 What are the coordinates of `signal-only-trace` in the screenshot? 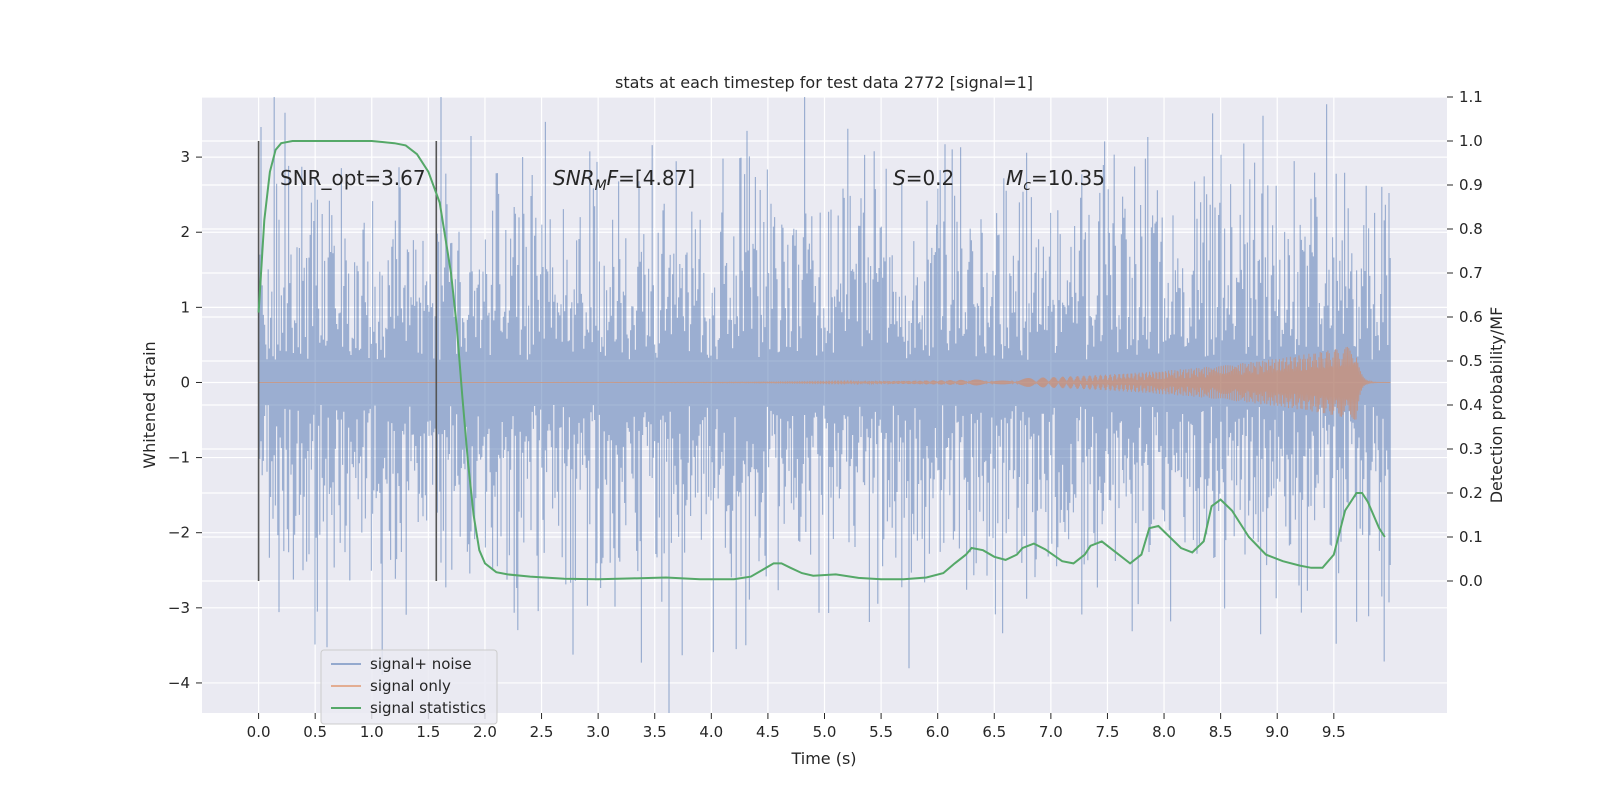 It's located at (824, 383).